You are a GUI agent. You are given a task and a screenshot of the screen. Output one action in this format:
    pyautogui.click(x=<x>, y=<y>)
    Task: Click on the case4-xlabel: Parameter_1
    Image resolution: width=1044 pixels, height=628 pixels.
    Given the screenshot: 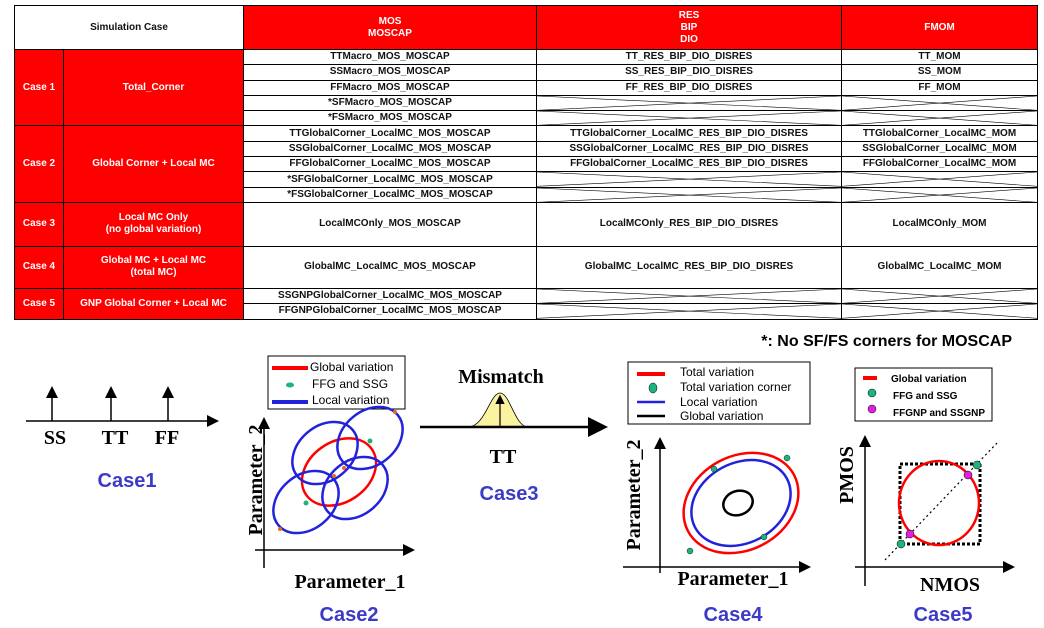 What is the action you would take?
    pyautogui.click(x=732, y=579)
    